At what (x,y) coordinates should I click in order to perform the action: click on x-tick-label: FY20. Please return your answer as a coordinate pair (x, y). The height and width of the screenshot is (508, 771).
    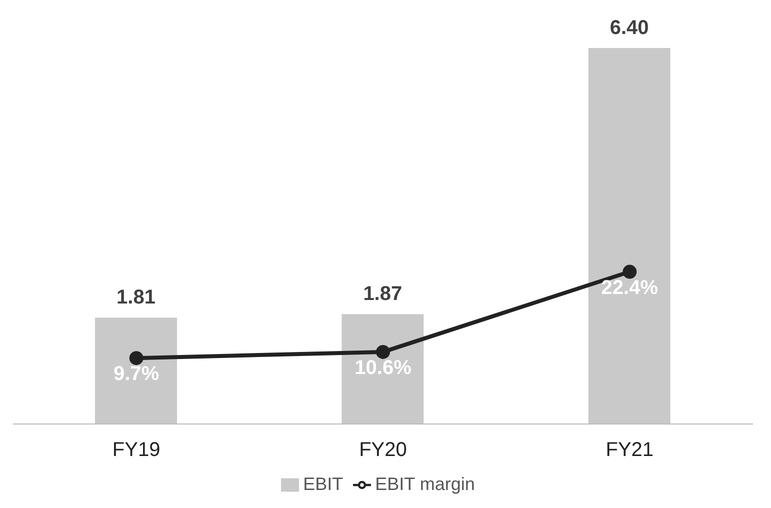
    Looking at the image, I should click on (383, 450).